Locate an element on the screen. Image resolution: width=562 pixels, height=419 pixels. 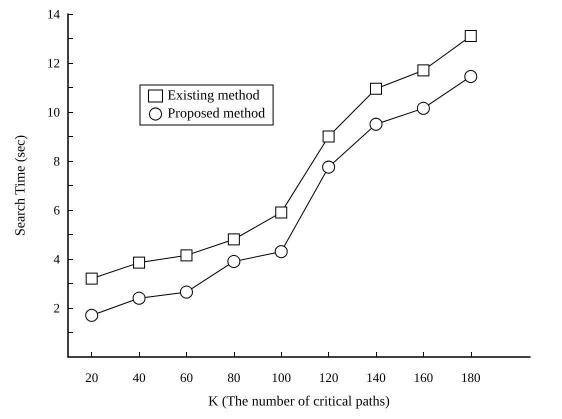
legend-label: Existing method is located at coordinates (214, 96).